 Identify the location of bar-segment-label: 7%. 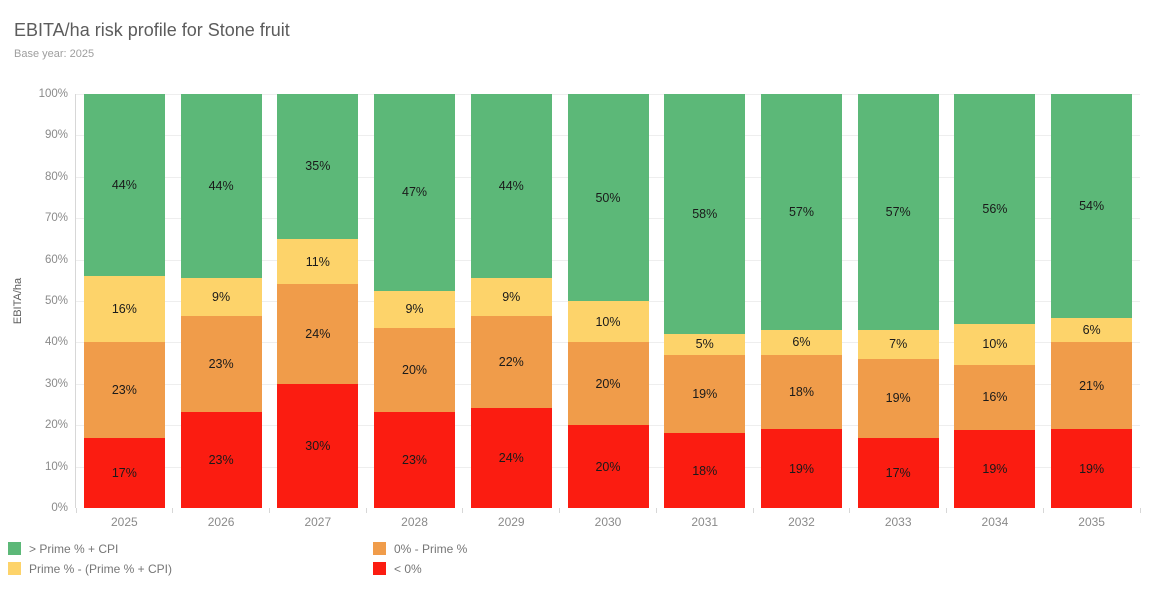
(898, 344).